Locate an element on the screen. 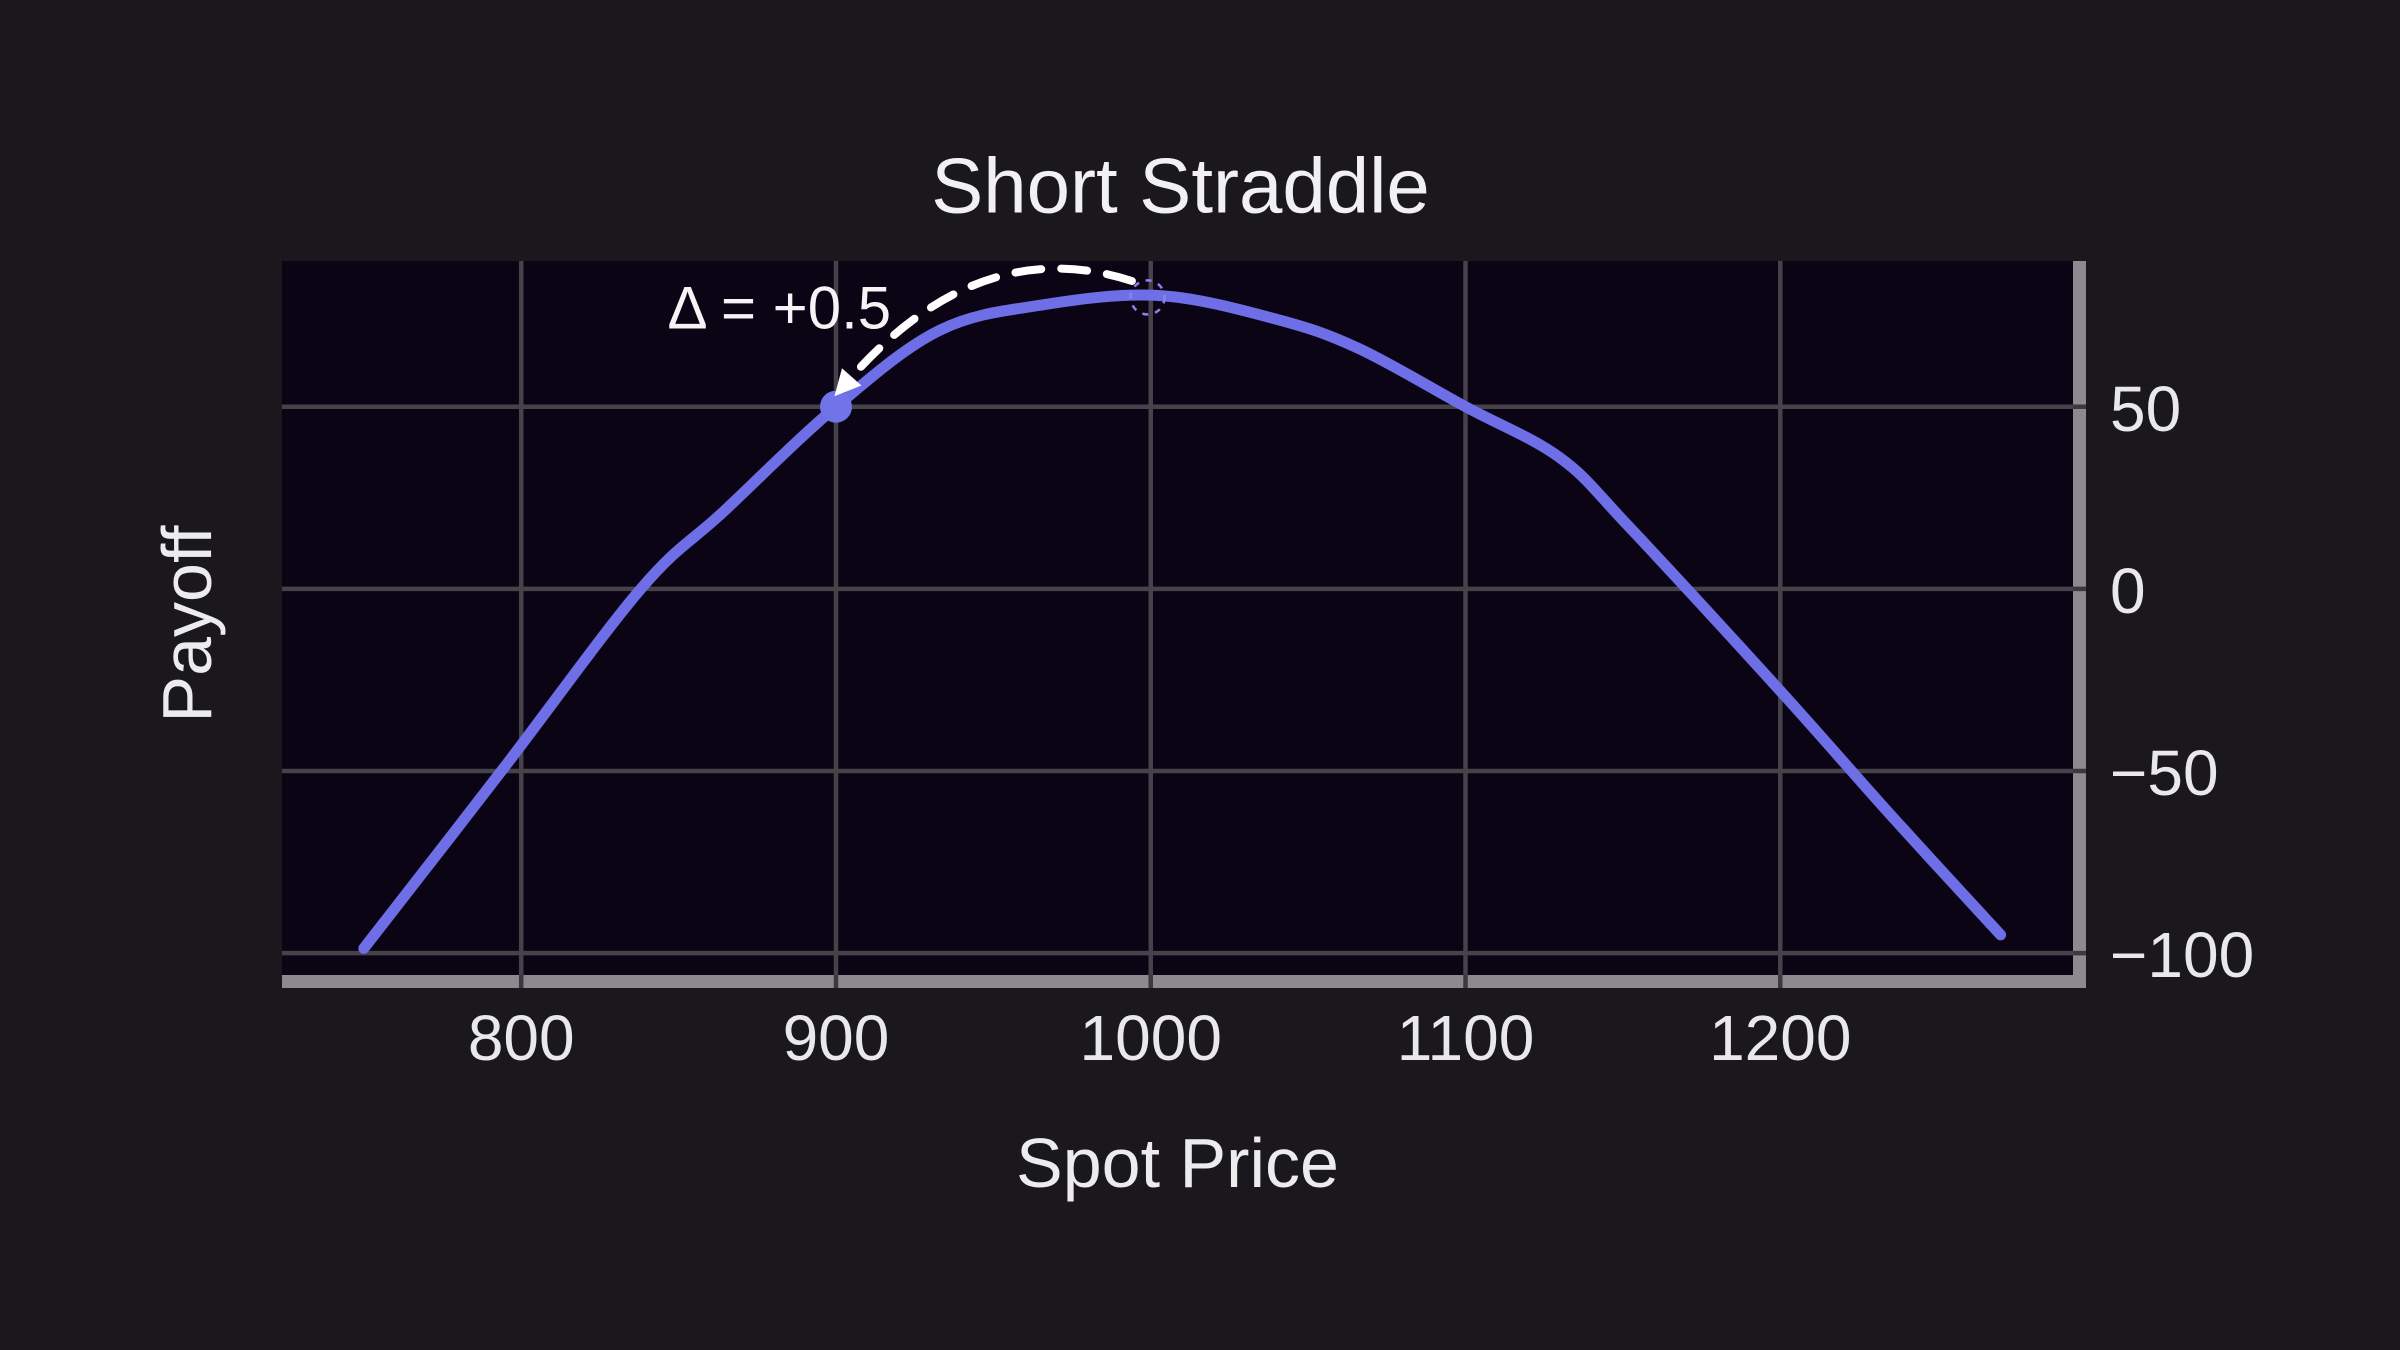 This screenshot has width=2400, height=1350. delta-point-marker is located at coordinates (835, 406).